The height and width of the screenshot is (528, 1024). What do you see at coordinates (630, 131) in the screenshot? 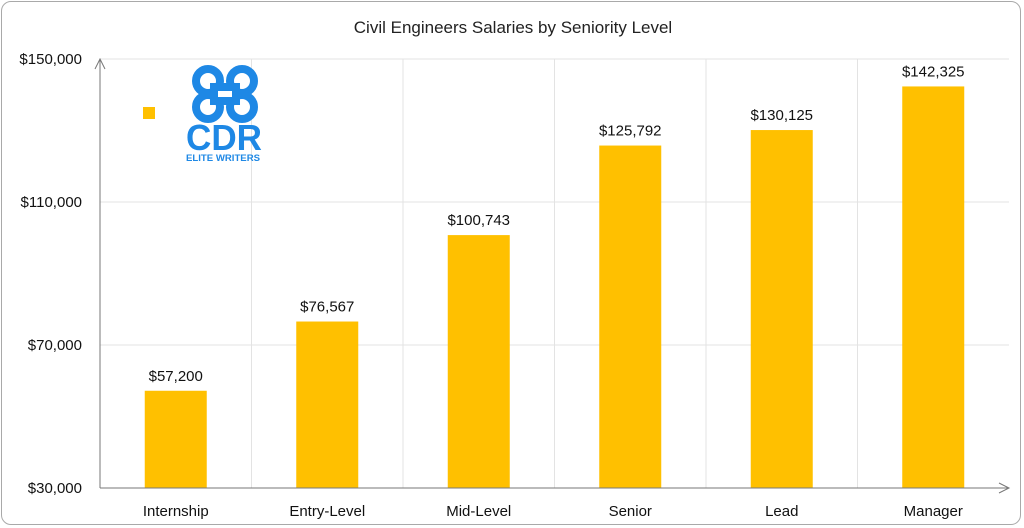
I see `data-label: $125,792` at bounding box center [630, 131].